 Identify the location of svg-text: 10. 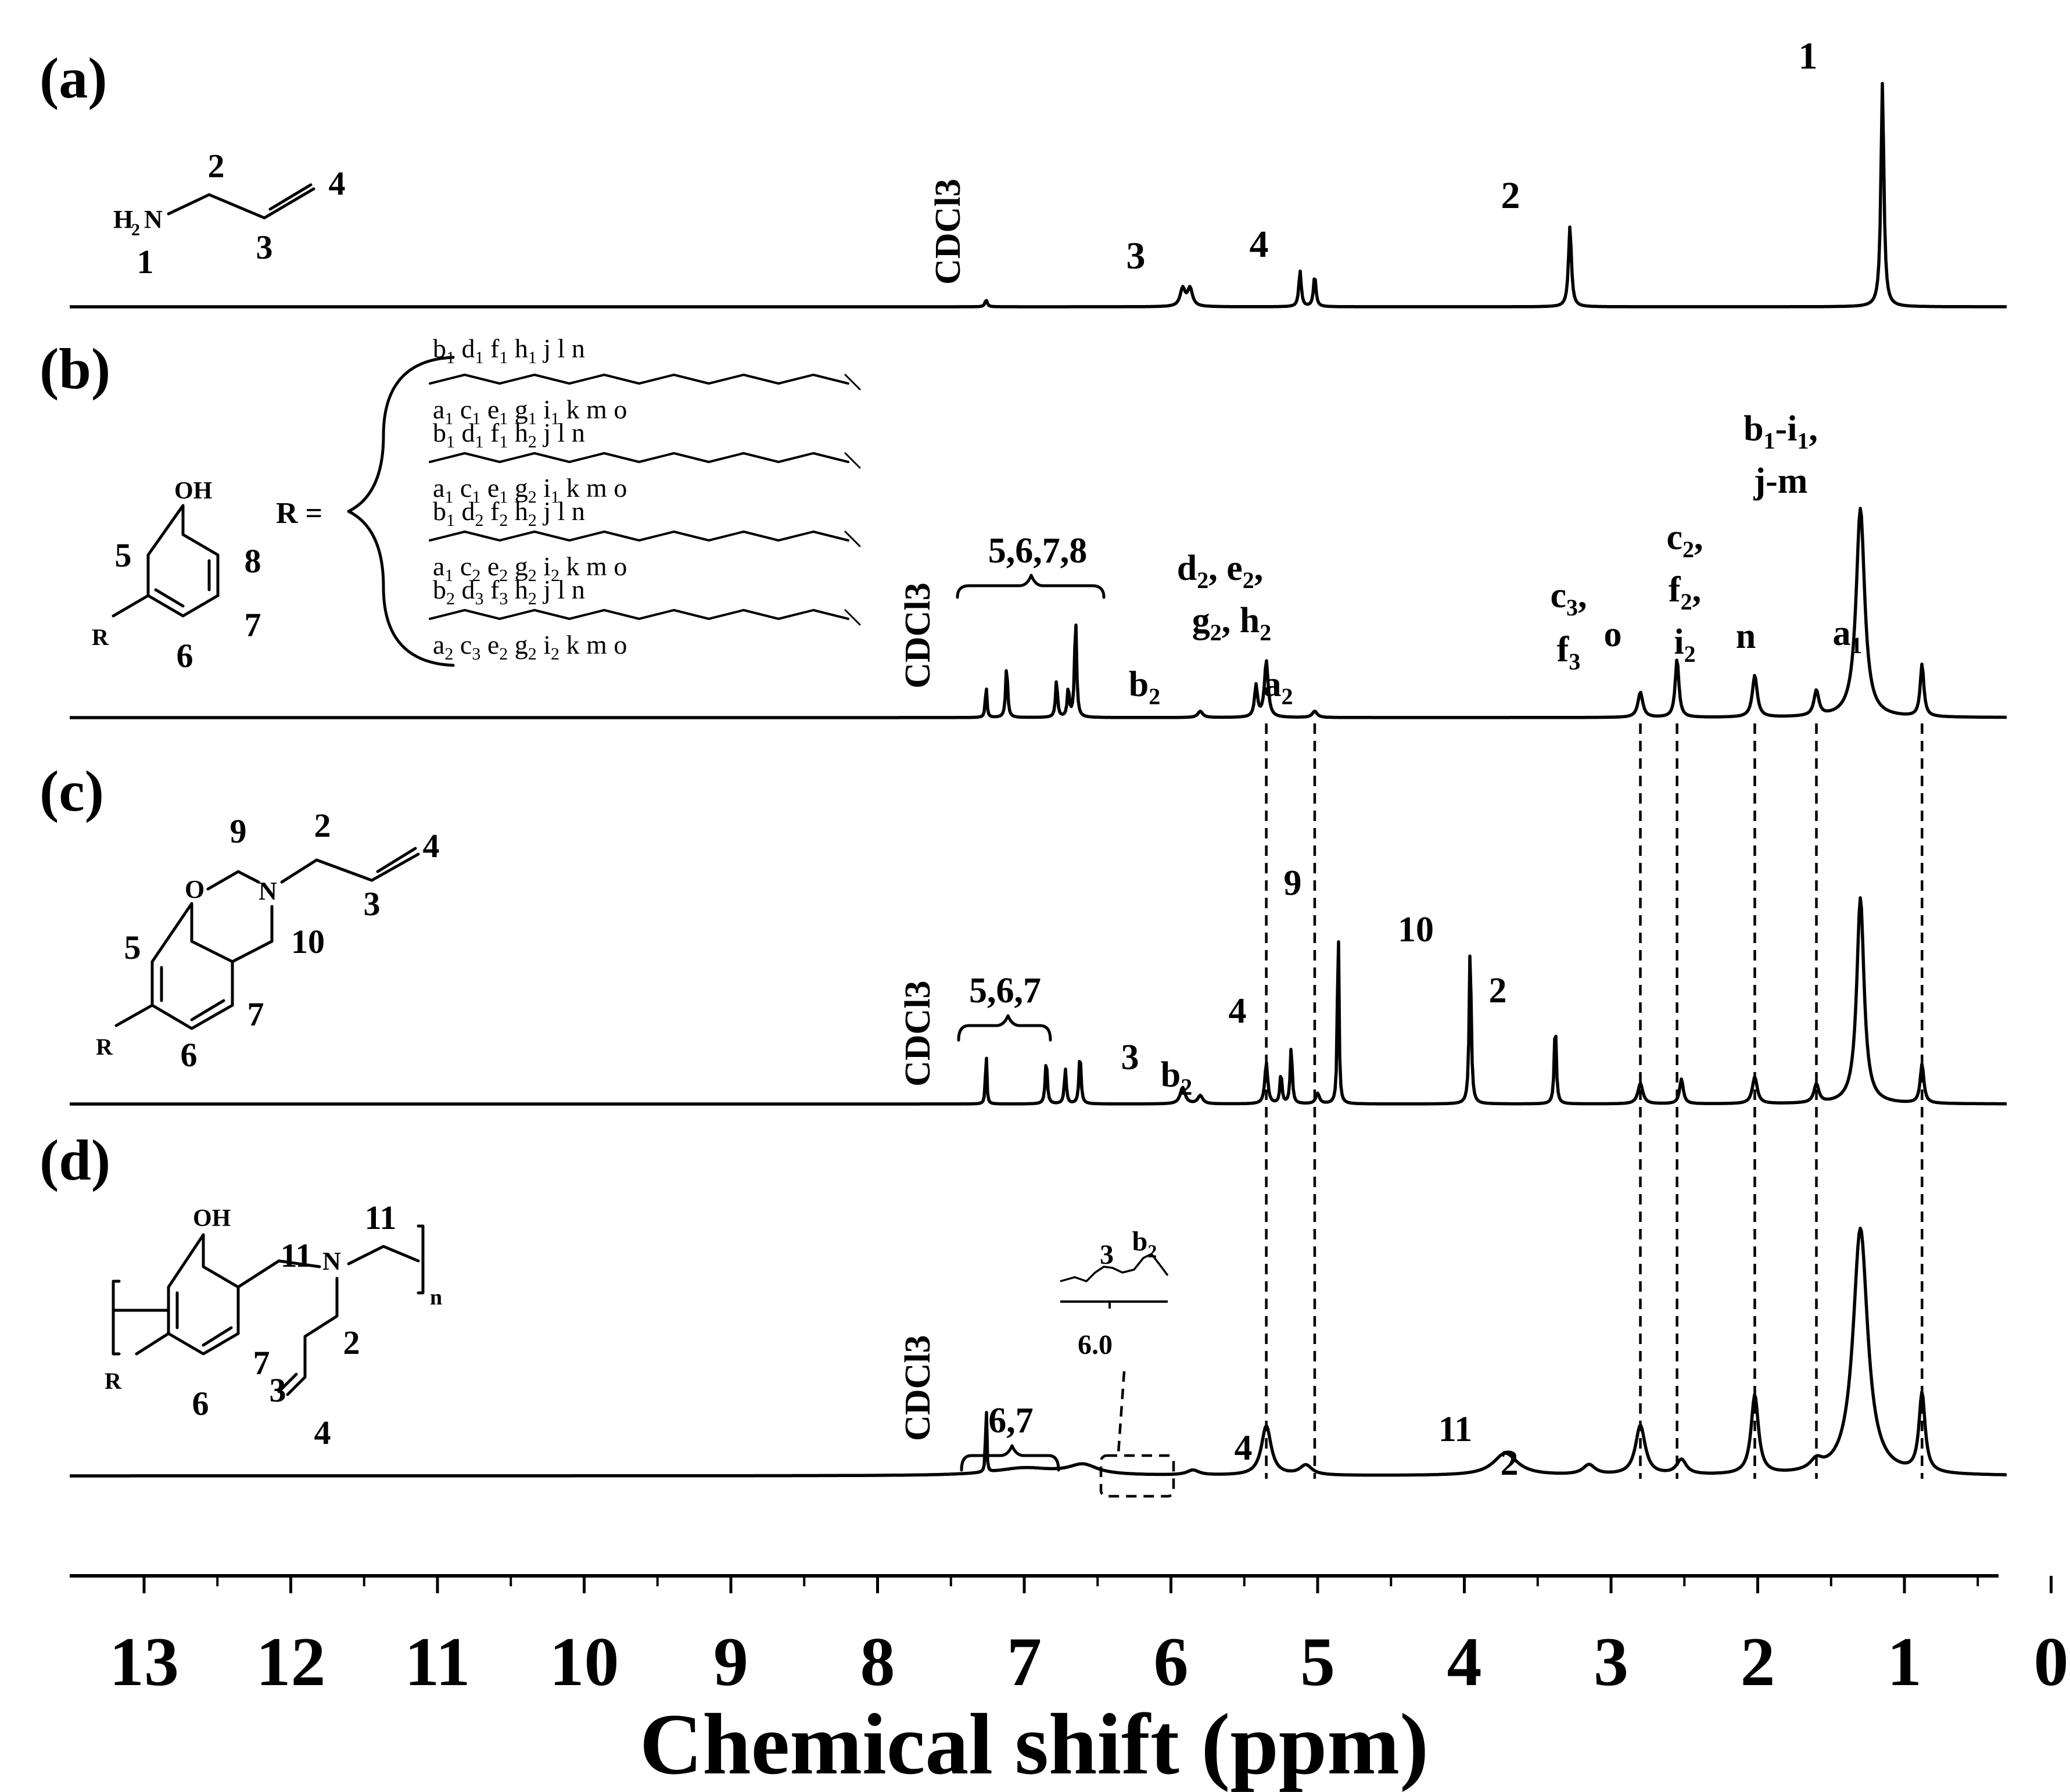
(308, 942).